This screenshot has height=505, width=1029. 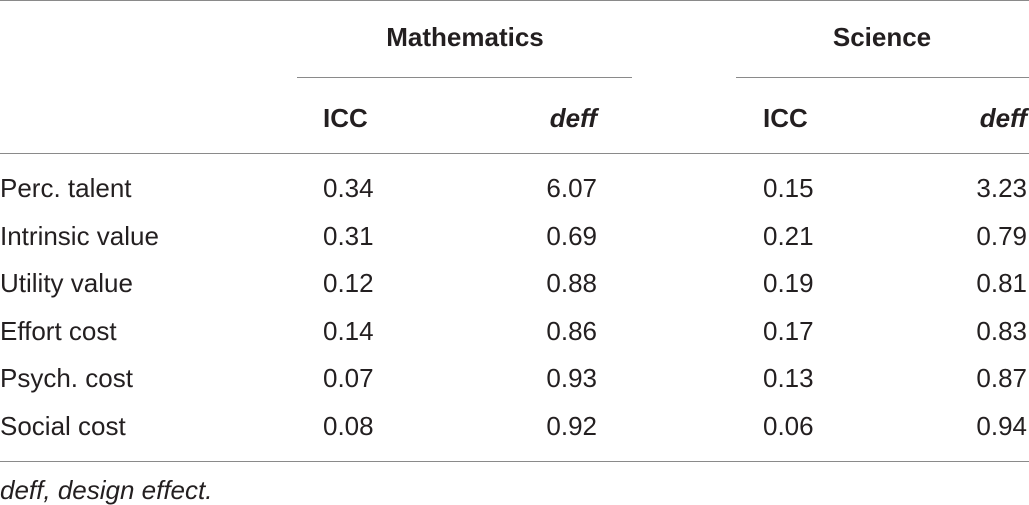 I want to click on cell: 0.87, so click(x=1001, y=378).